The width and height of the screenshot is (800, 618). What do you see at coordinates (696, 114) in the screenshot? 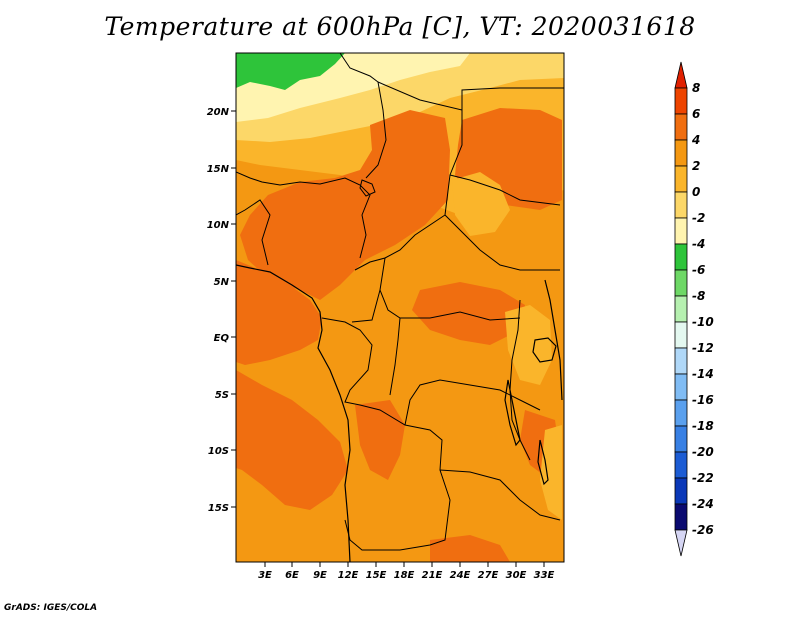
I see `colorbar-label: 6` at bounding box center [696, 114].